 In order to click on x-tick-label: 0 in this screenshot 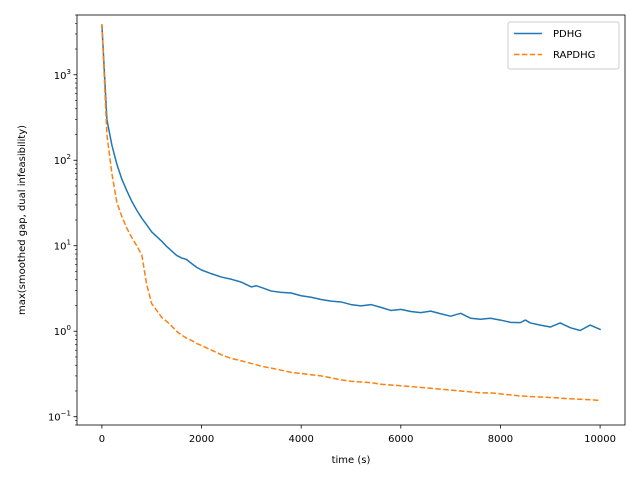, I will do `click(102, 439)`.